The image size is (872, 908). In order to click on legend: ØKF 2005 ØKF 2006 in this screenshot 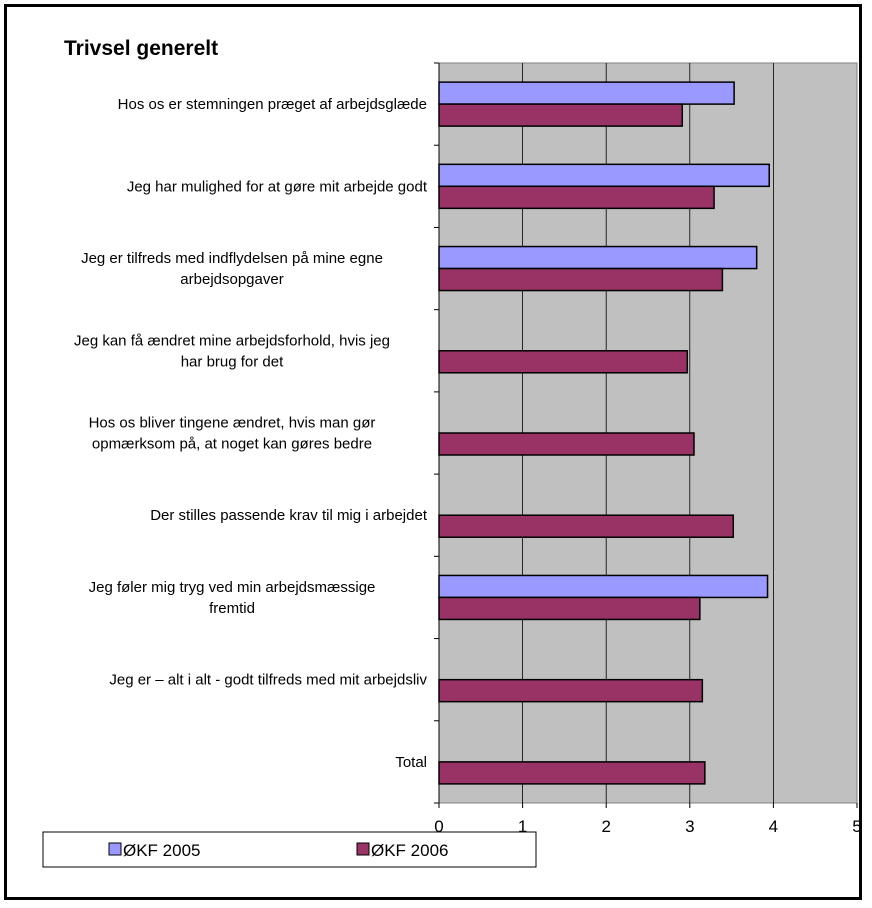, I will do `click(289, 849)`.